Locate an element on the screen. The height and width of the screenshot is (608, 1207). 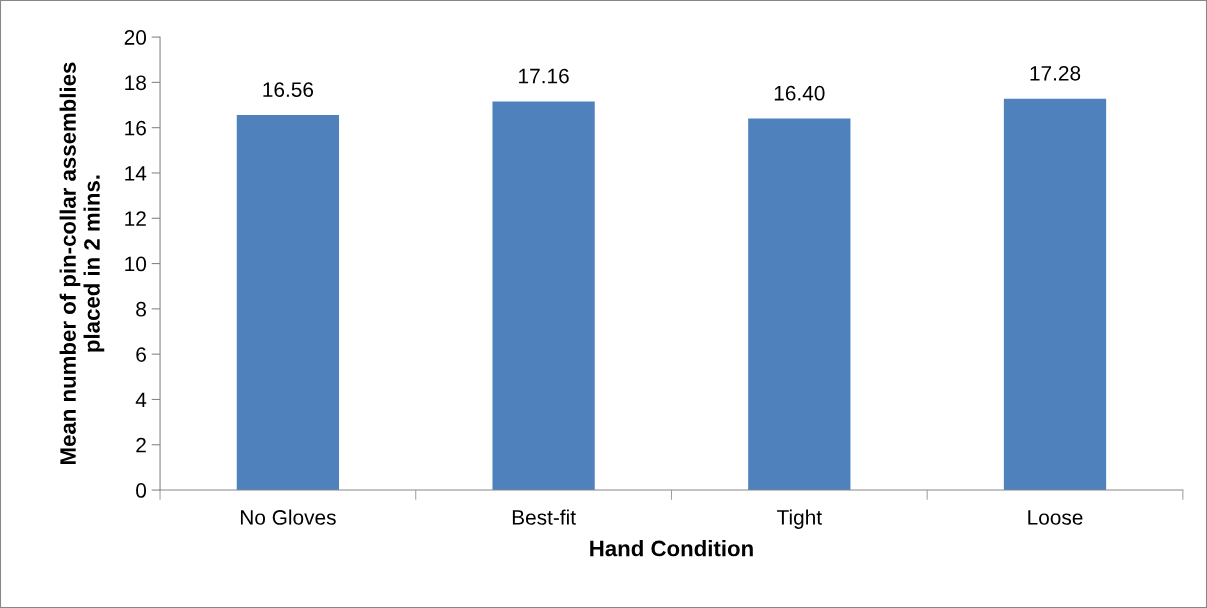
y-tick-label: 4 is located at coordinates (141, 399).